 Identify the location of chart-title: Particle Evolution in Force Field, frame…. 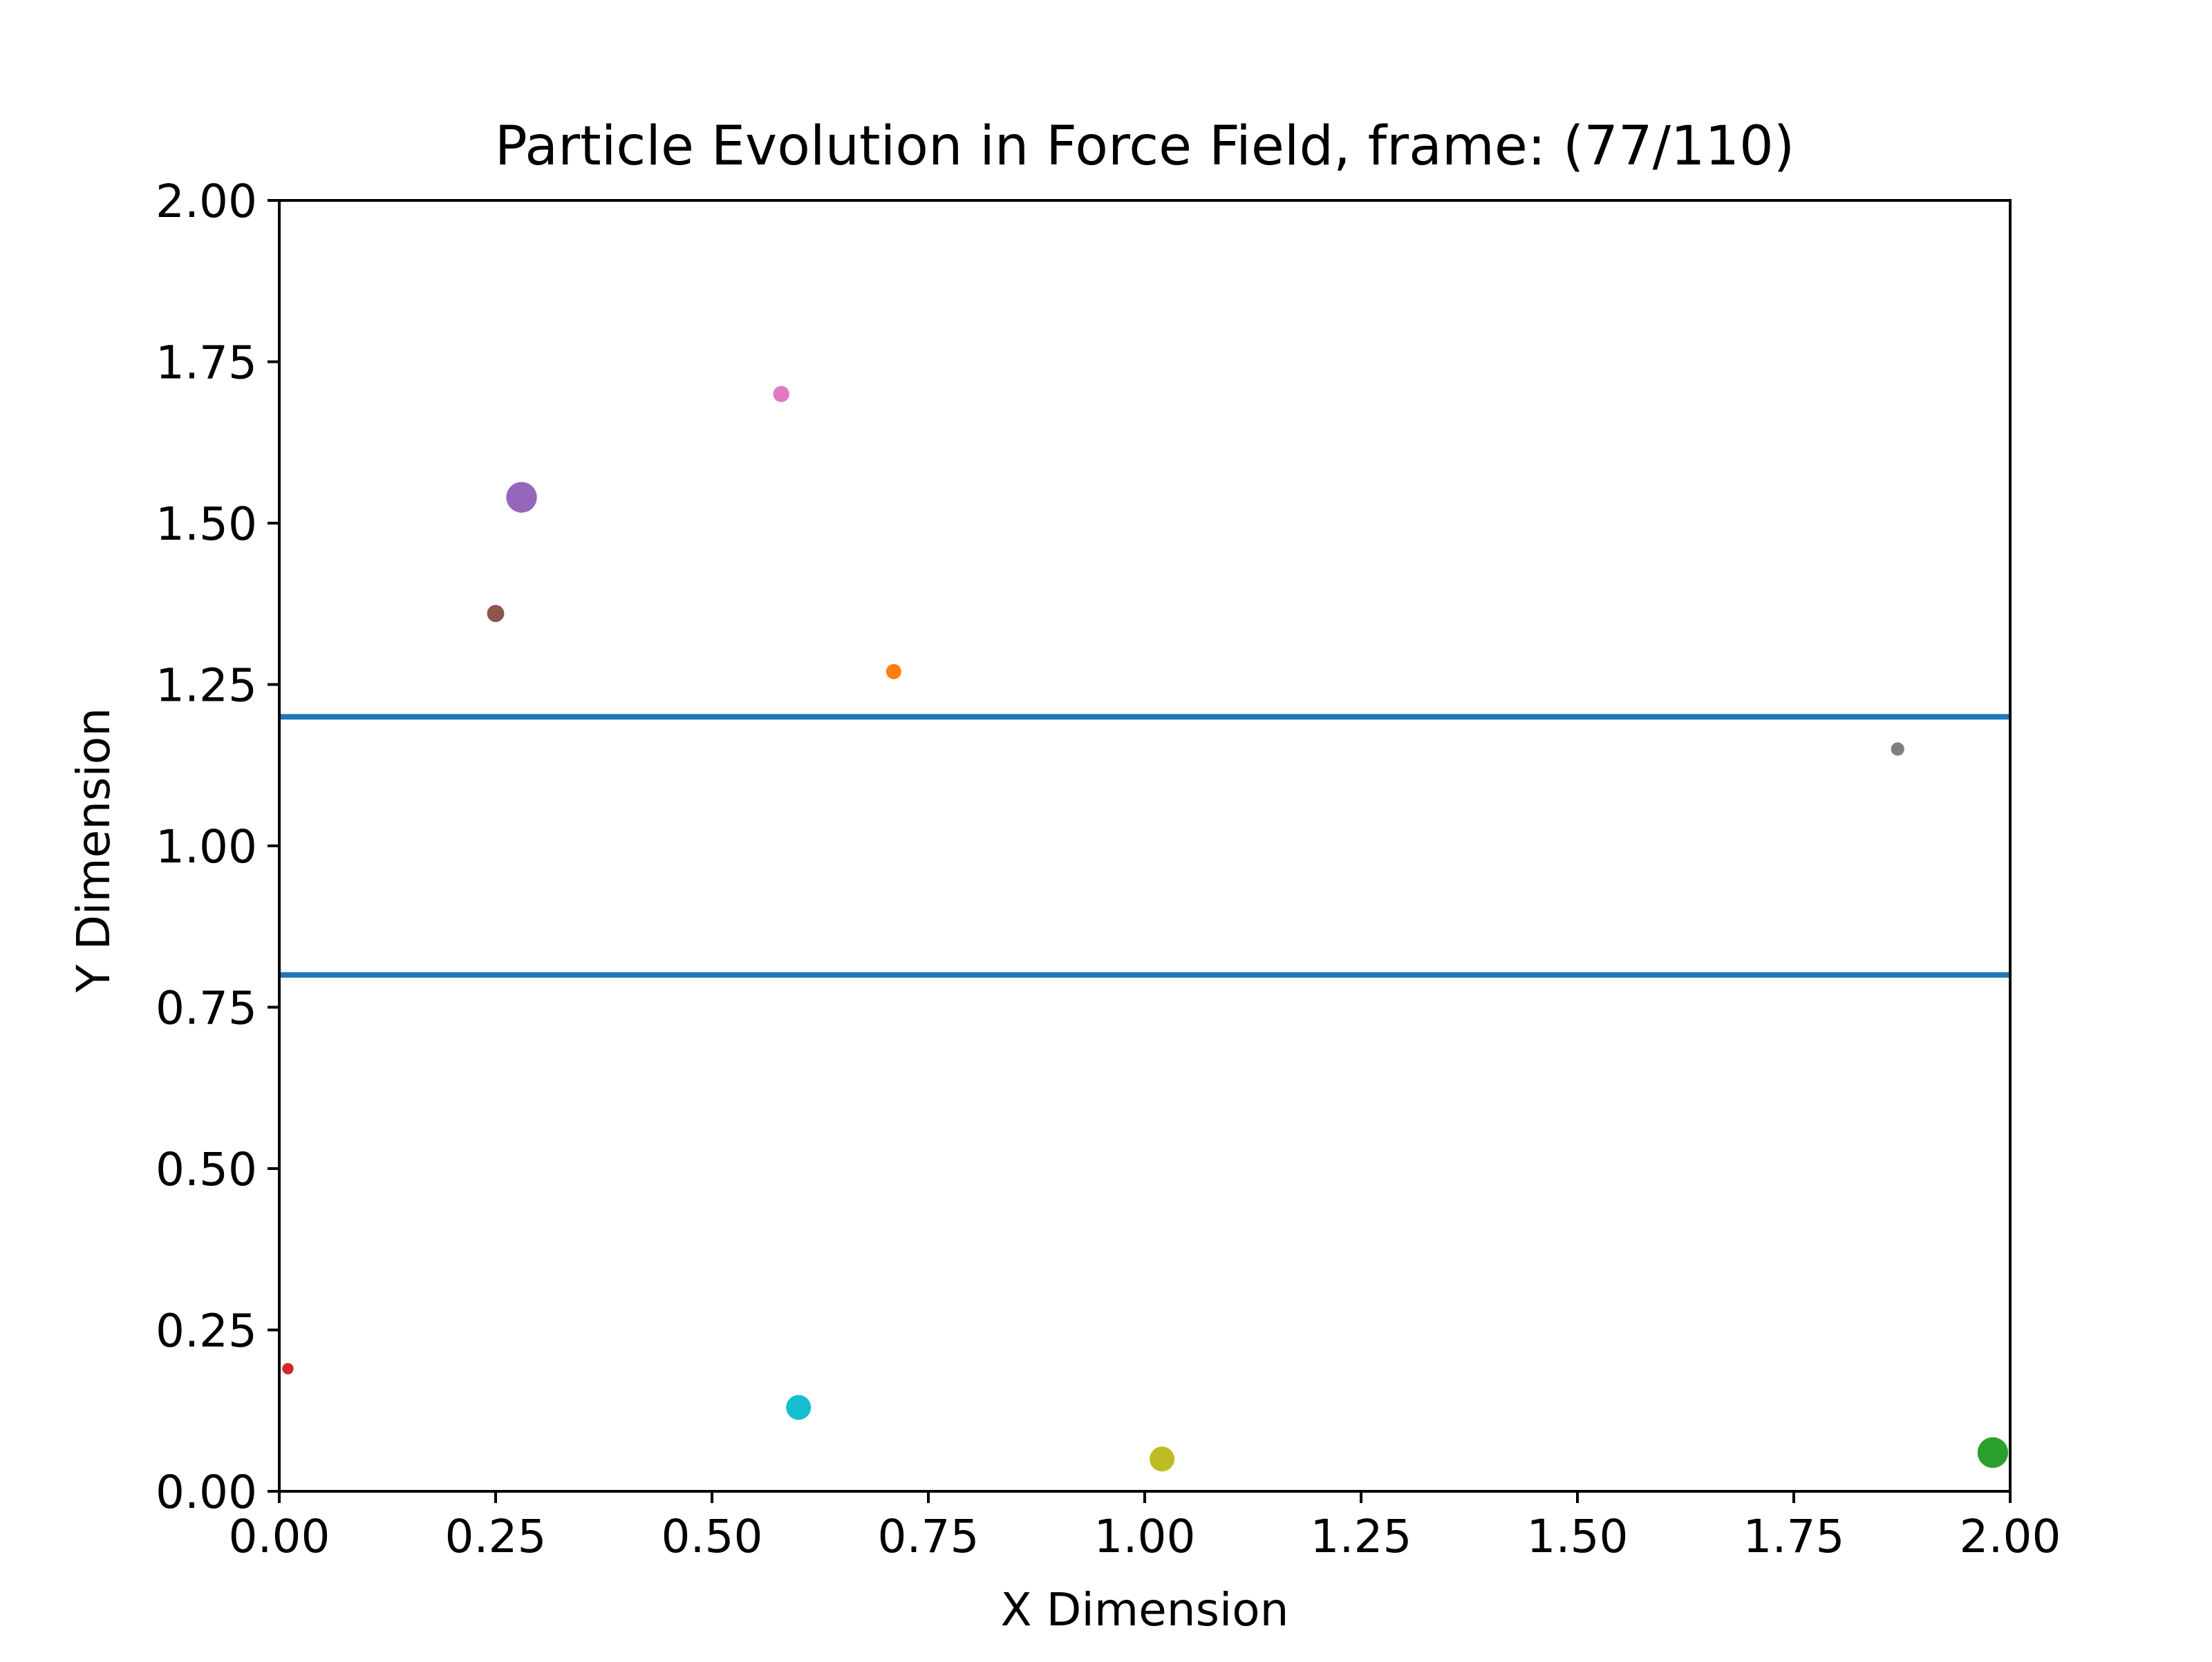
(1145, 146).